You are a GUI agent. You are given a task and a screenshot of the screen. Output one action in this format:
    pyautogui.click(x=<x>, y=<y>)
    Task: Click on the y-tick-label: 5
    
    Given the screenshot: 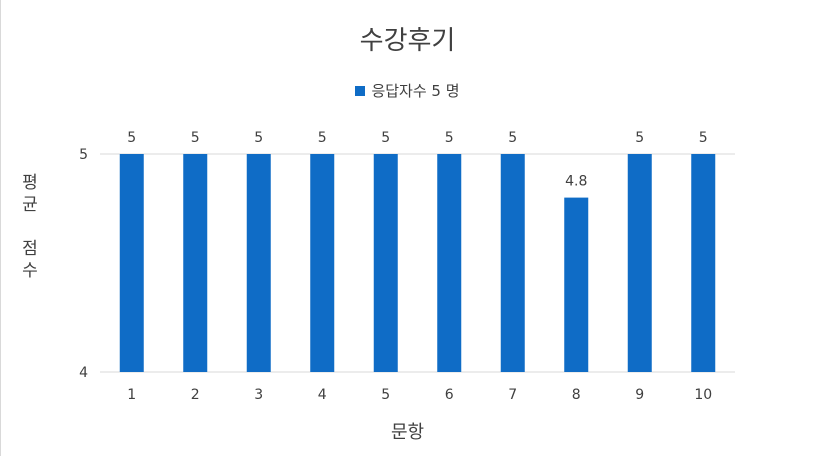 What is the action you would take?
    pyautogui.click(x=83, y=155)
    